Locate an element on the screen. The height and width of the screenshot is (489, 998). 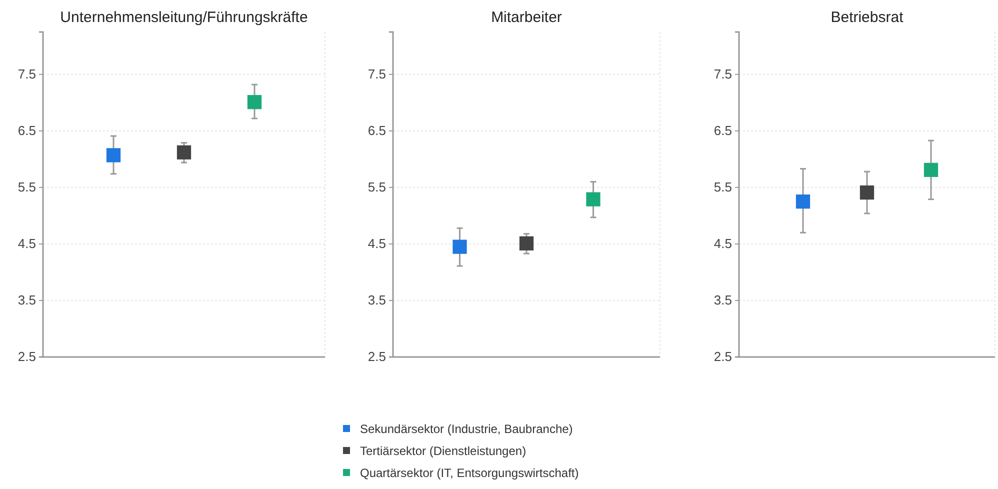
legend-label: Tertiärsektor (Dienstleistungen) is located at coordinates (443, 451).